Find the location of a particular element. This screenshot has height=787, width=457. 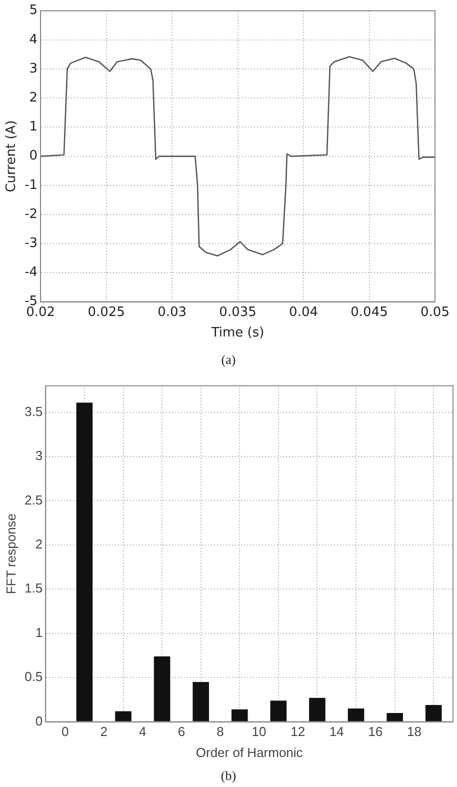

x-tick-label: 0.05 is located at coordinates (435, 312).